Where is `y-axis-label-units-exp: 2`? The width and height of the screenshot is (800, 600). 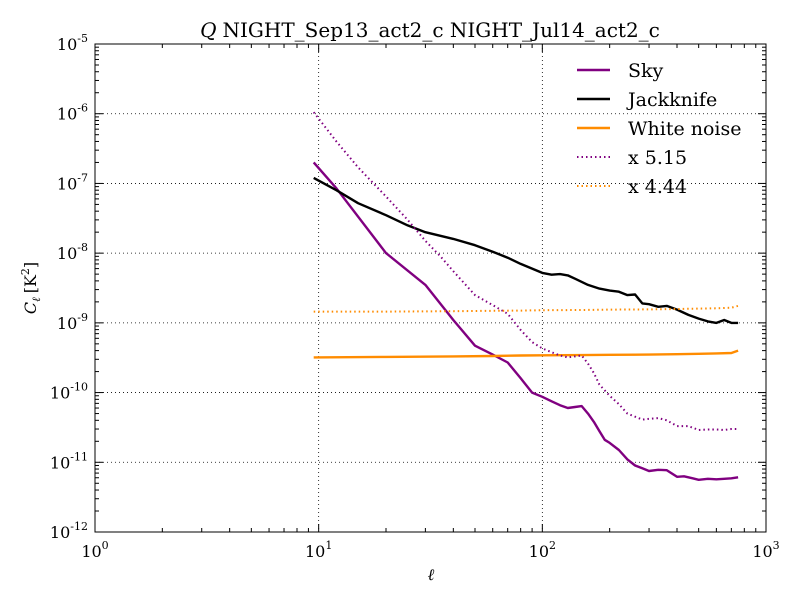 y-axis-label-units-exp: 2 is located at coordinates (25, 271).